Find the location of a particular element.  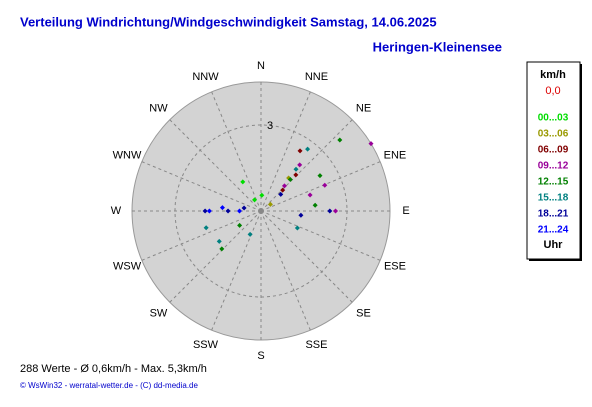

direction-label: N is located at coordinates (261, 66).